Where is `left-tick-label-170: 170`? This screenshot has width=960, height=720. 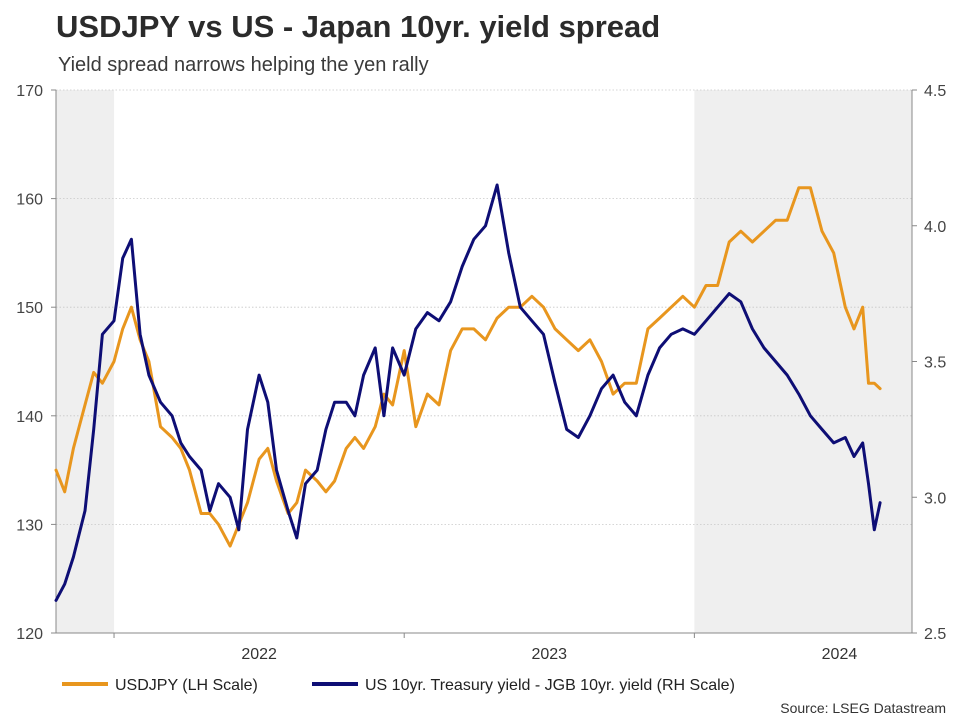
left-tick-label-170: 170 is located at coordinates (29, 91).